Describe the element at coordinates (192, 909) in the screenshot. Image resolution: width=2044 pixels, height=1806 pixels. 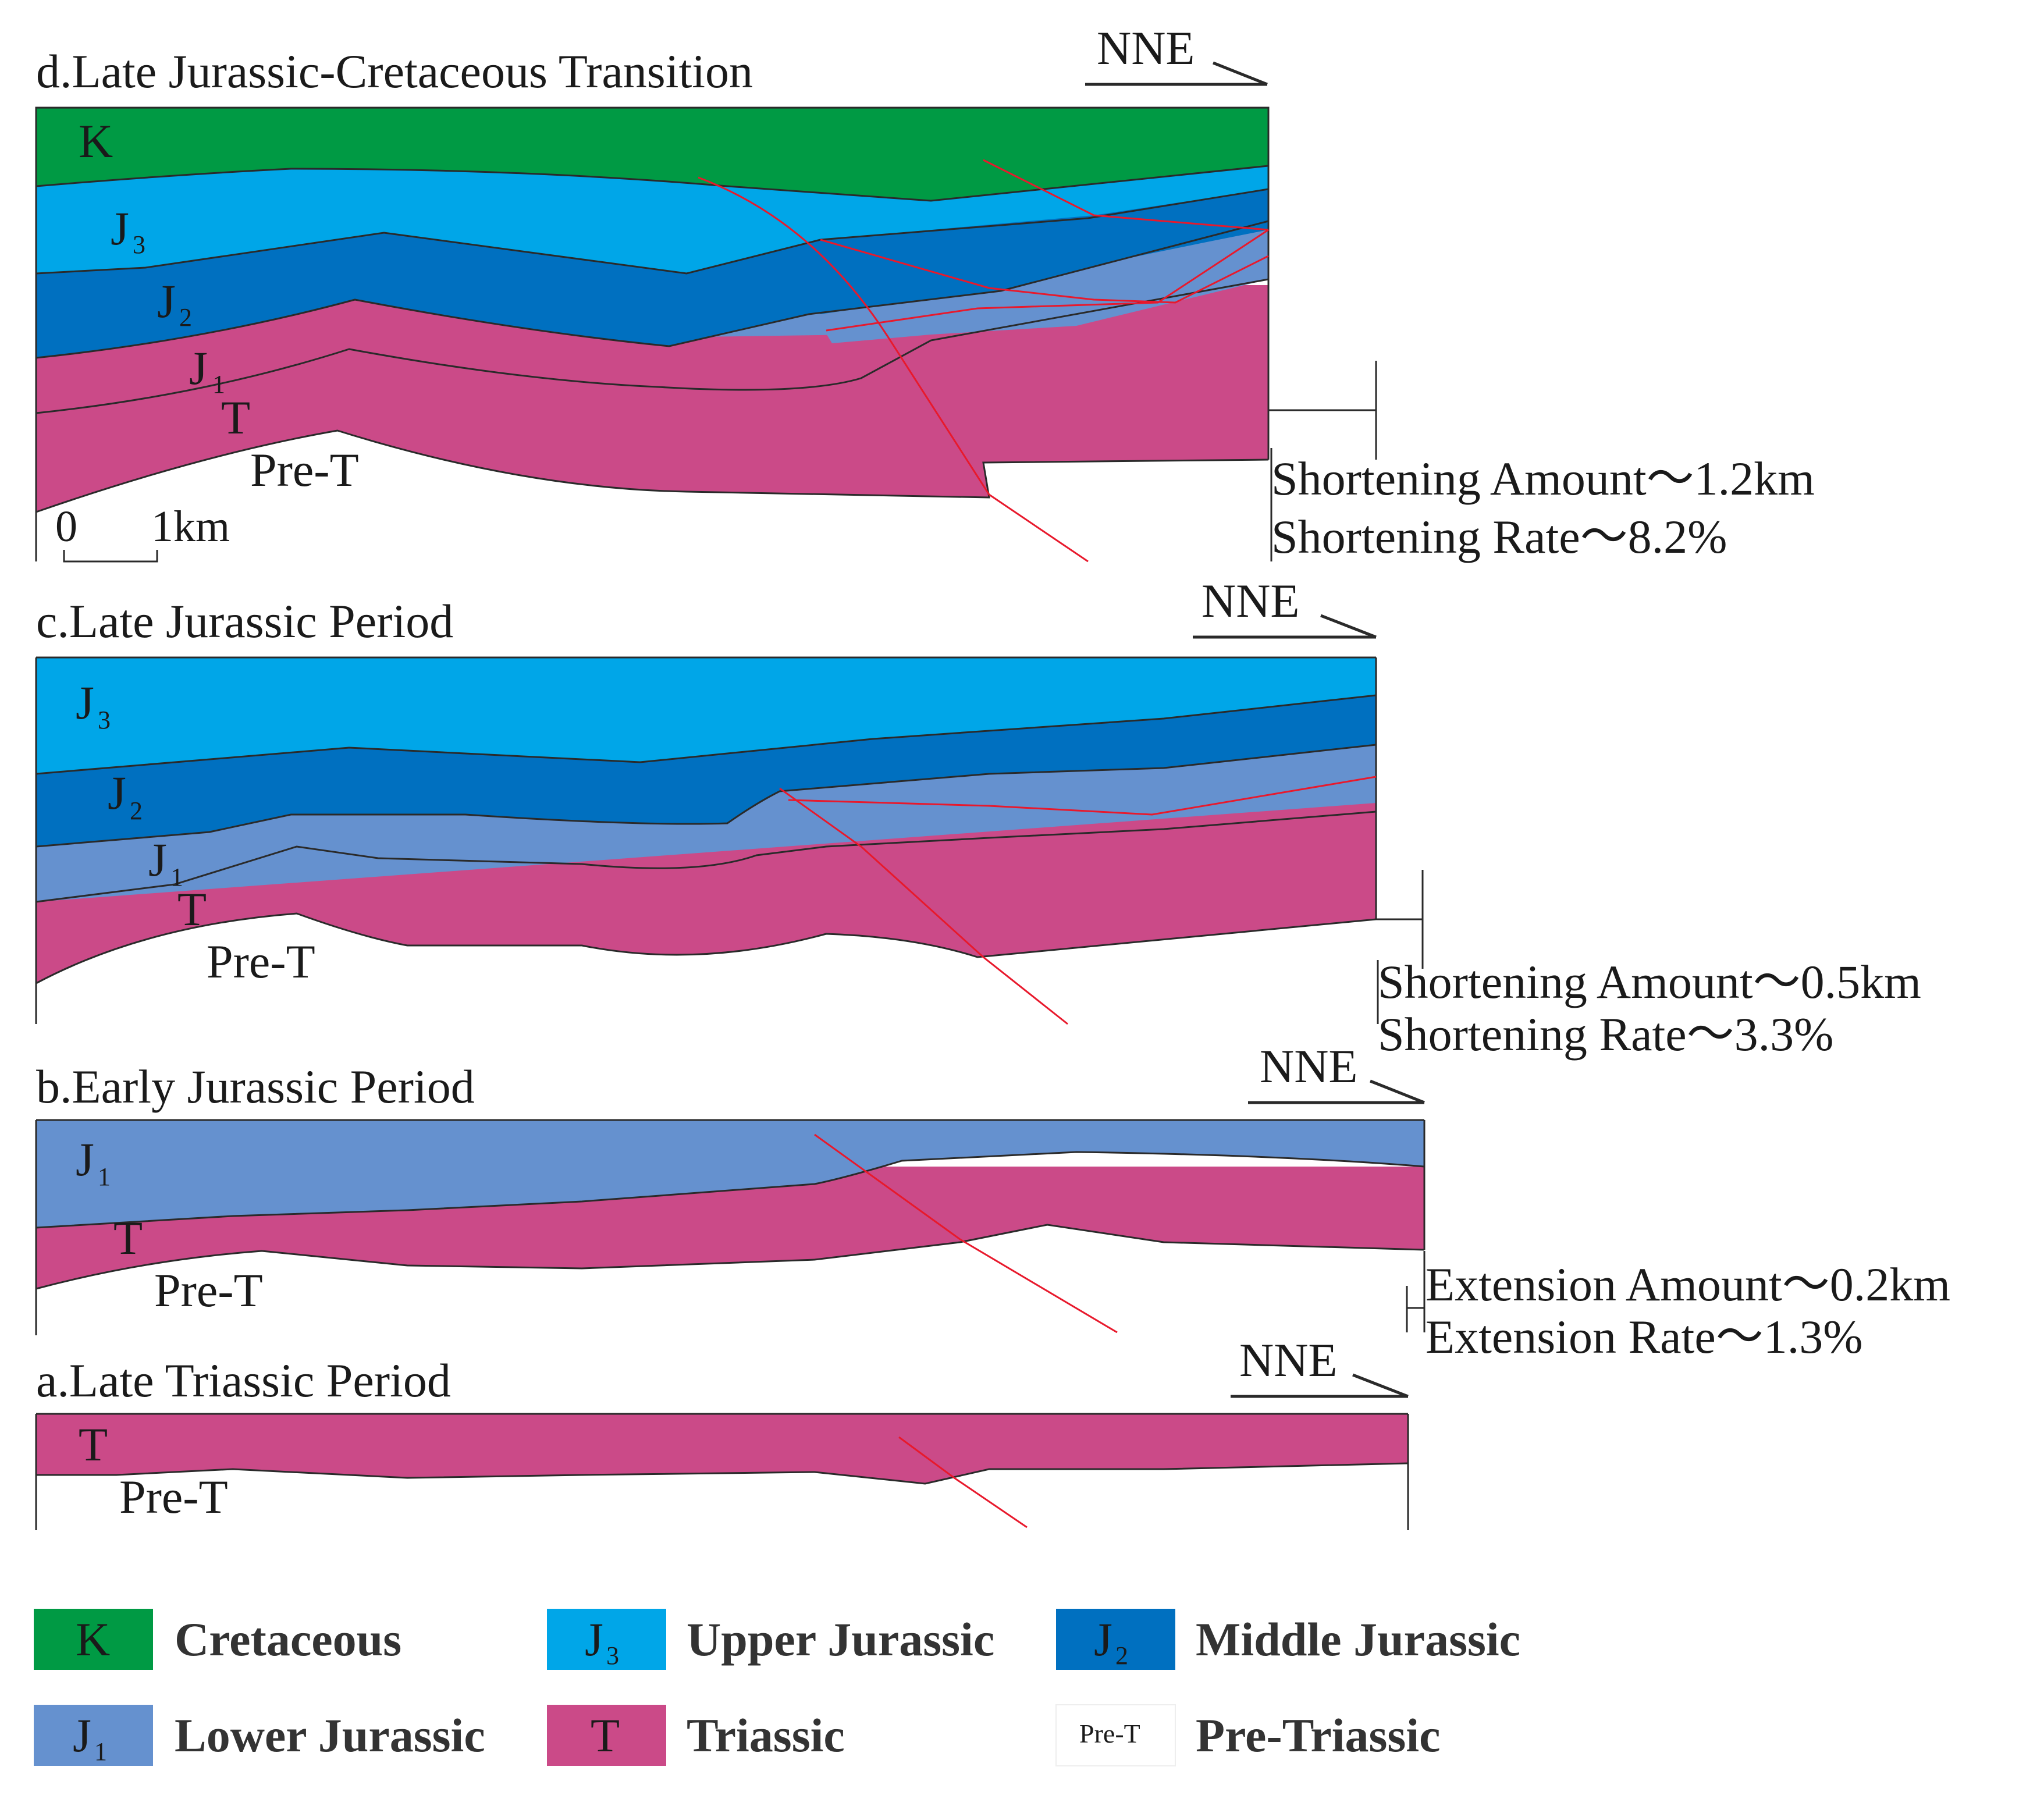
I see `label-t-c: T` at that location.